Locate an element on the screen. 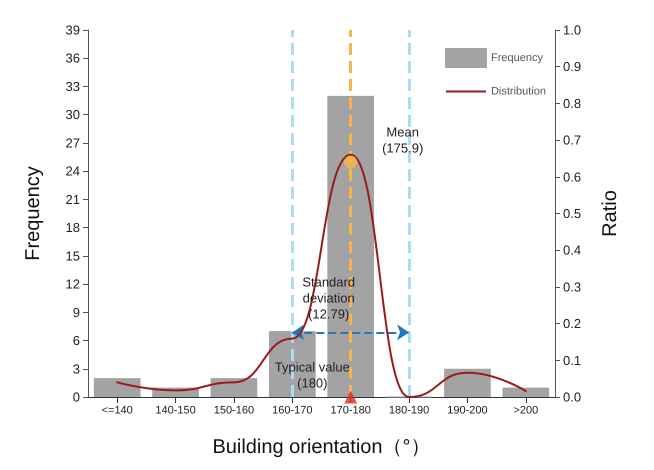 The width and height of the screenshot is (654, 470). y-tick-label: 15 is located at coordinates (73, 256).